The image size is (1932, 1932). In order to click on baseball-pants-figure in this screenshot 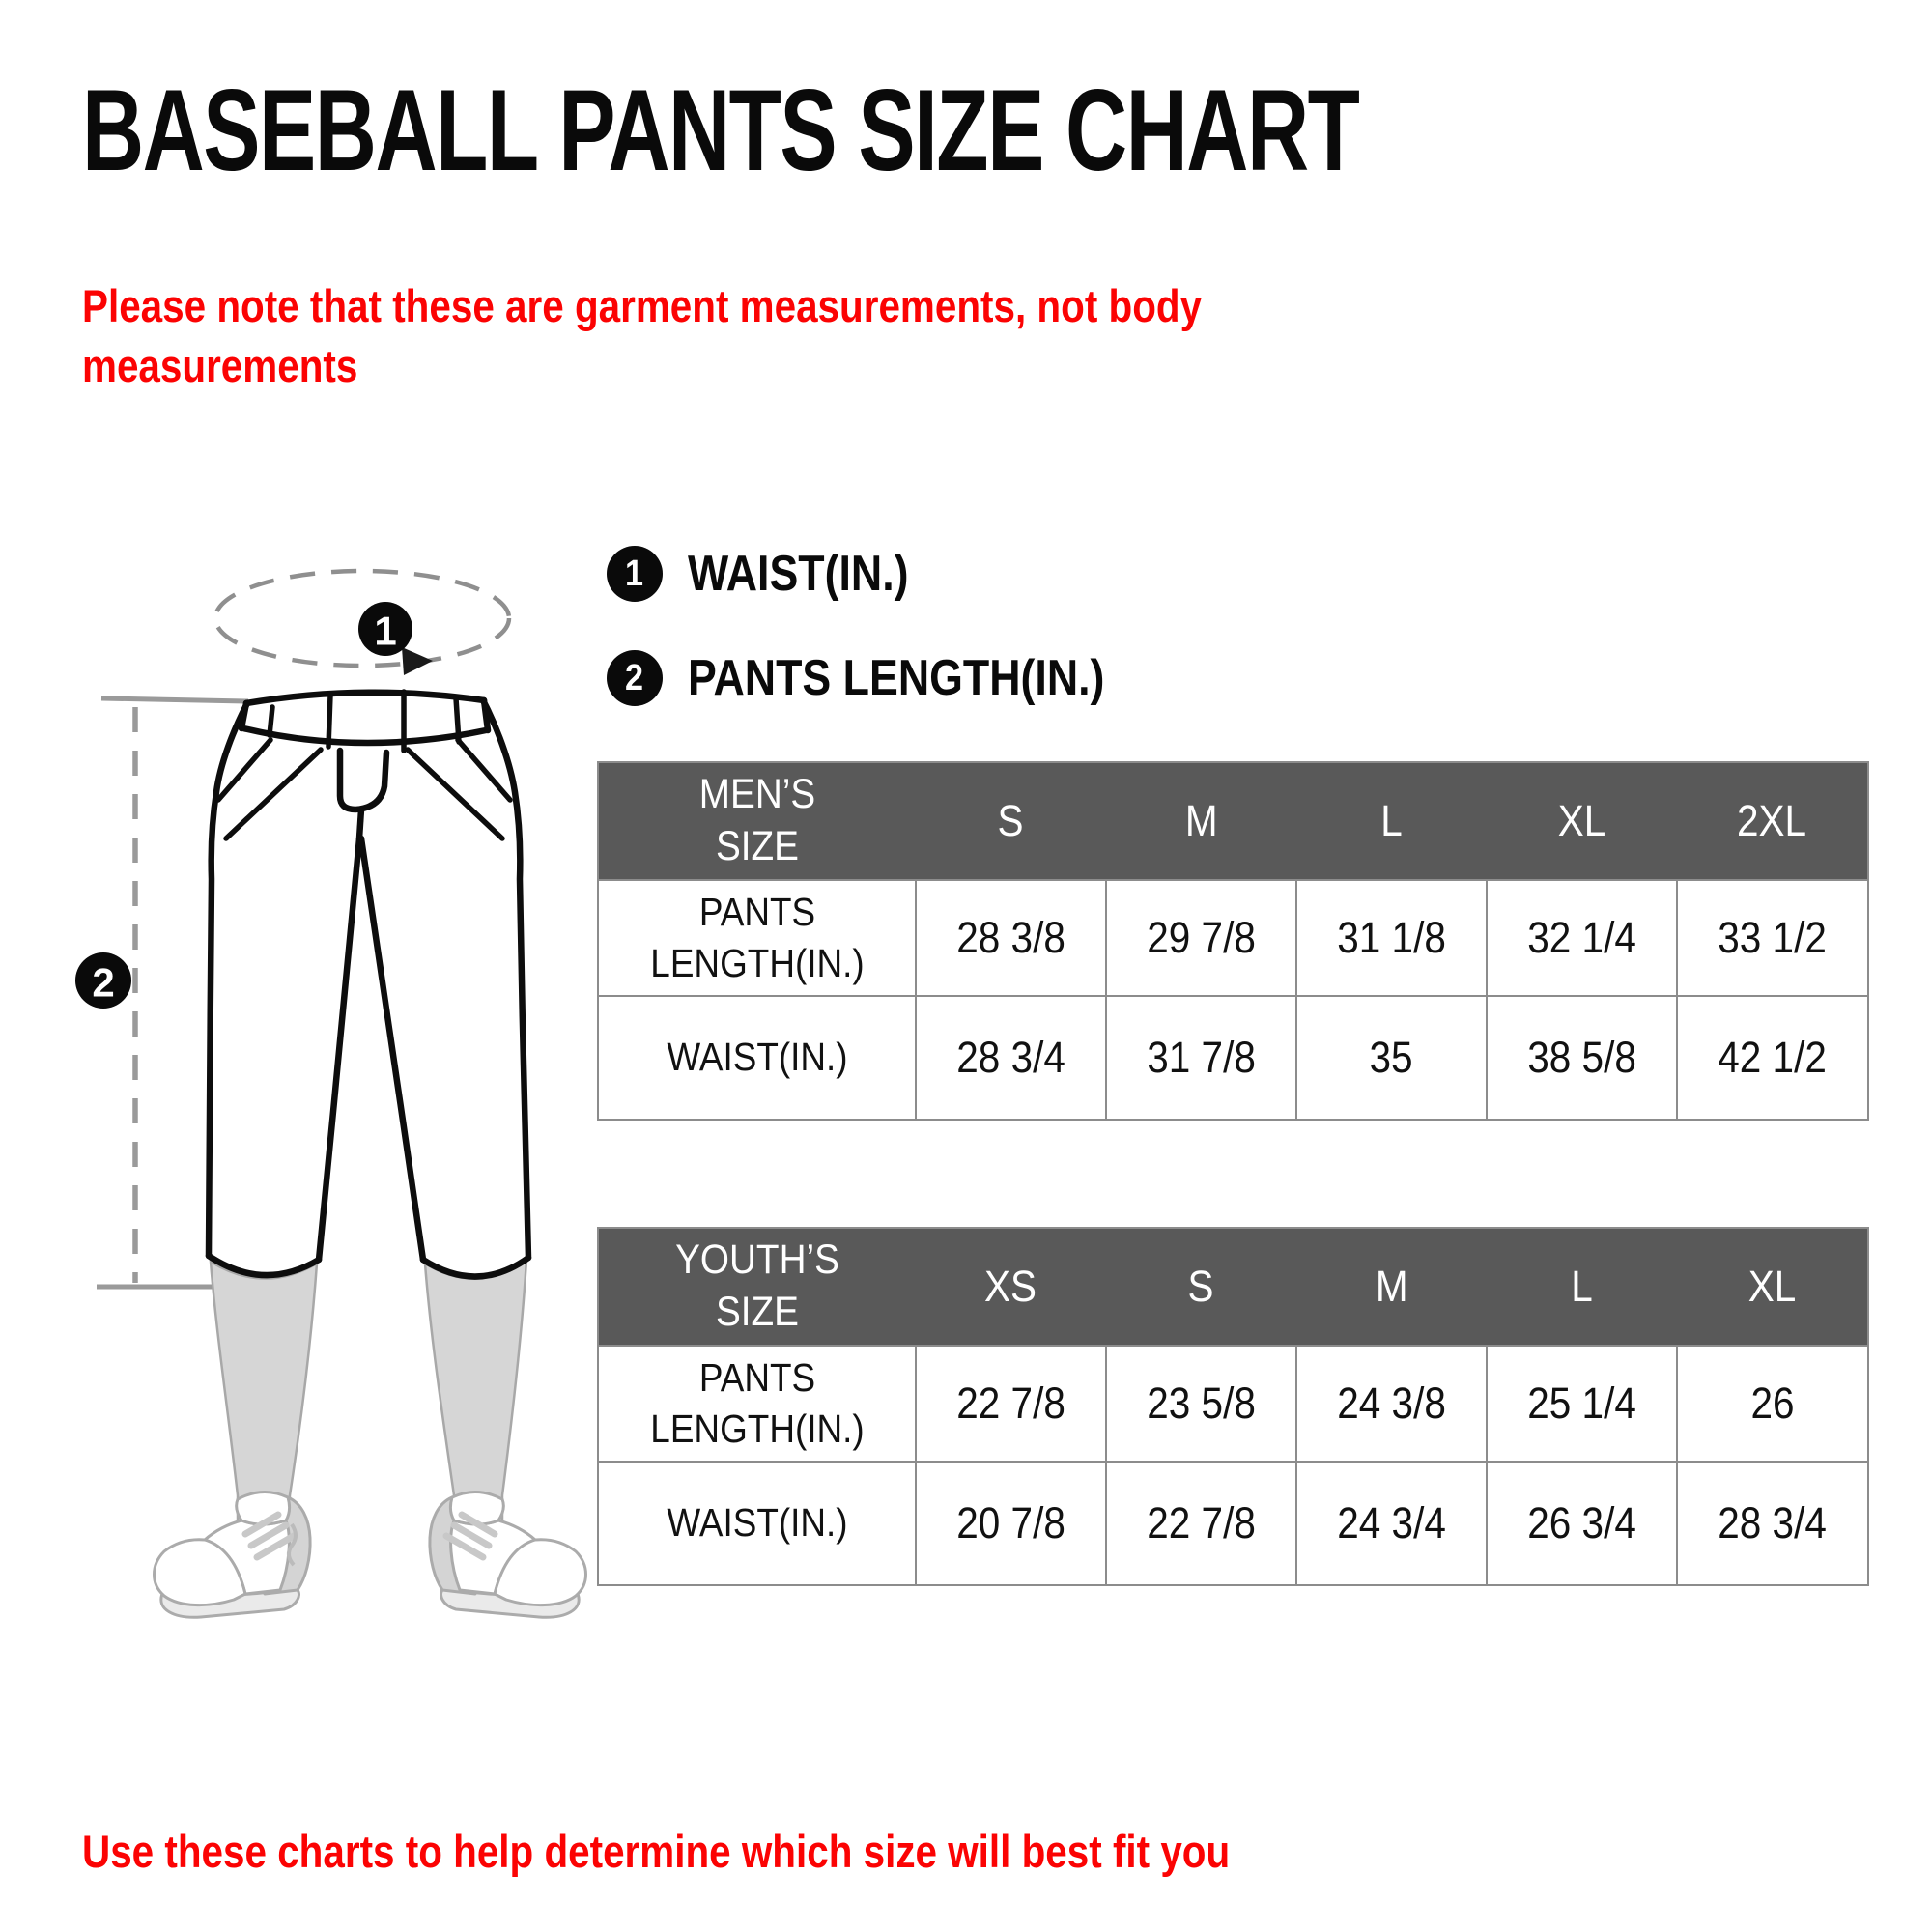, I will do `click(368, 984)`.